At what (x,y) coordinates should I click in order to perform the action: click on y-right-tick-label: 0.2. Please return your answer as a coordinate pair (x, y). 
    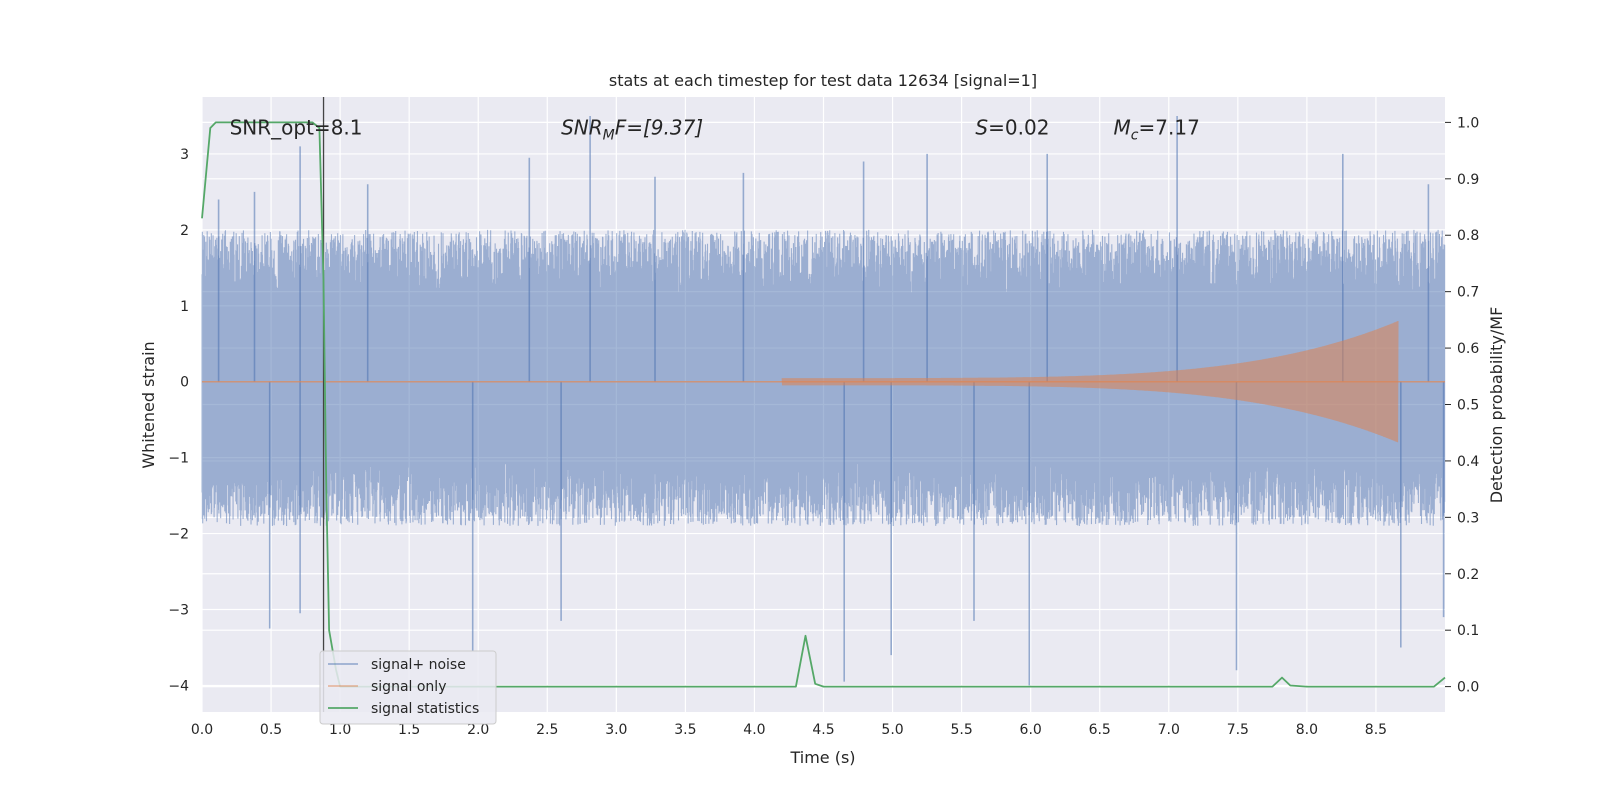
    Looking at the image, I should click on (1468, 575).